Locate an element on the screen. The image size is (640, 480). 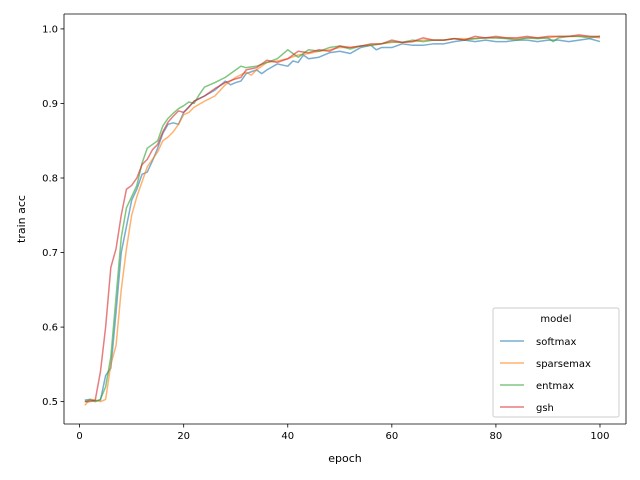
y-tick-label: 1.0 is located at coordinates (50, 29).